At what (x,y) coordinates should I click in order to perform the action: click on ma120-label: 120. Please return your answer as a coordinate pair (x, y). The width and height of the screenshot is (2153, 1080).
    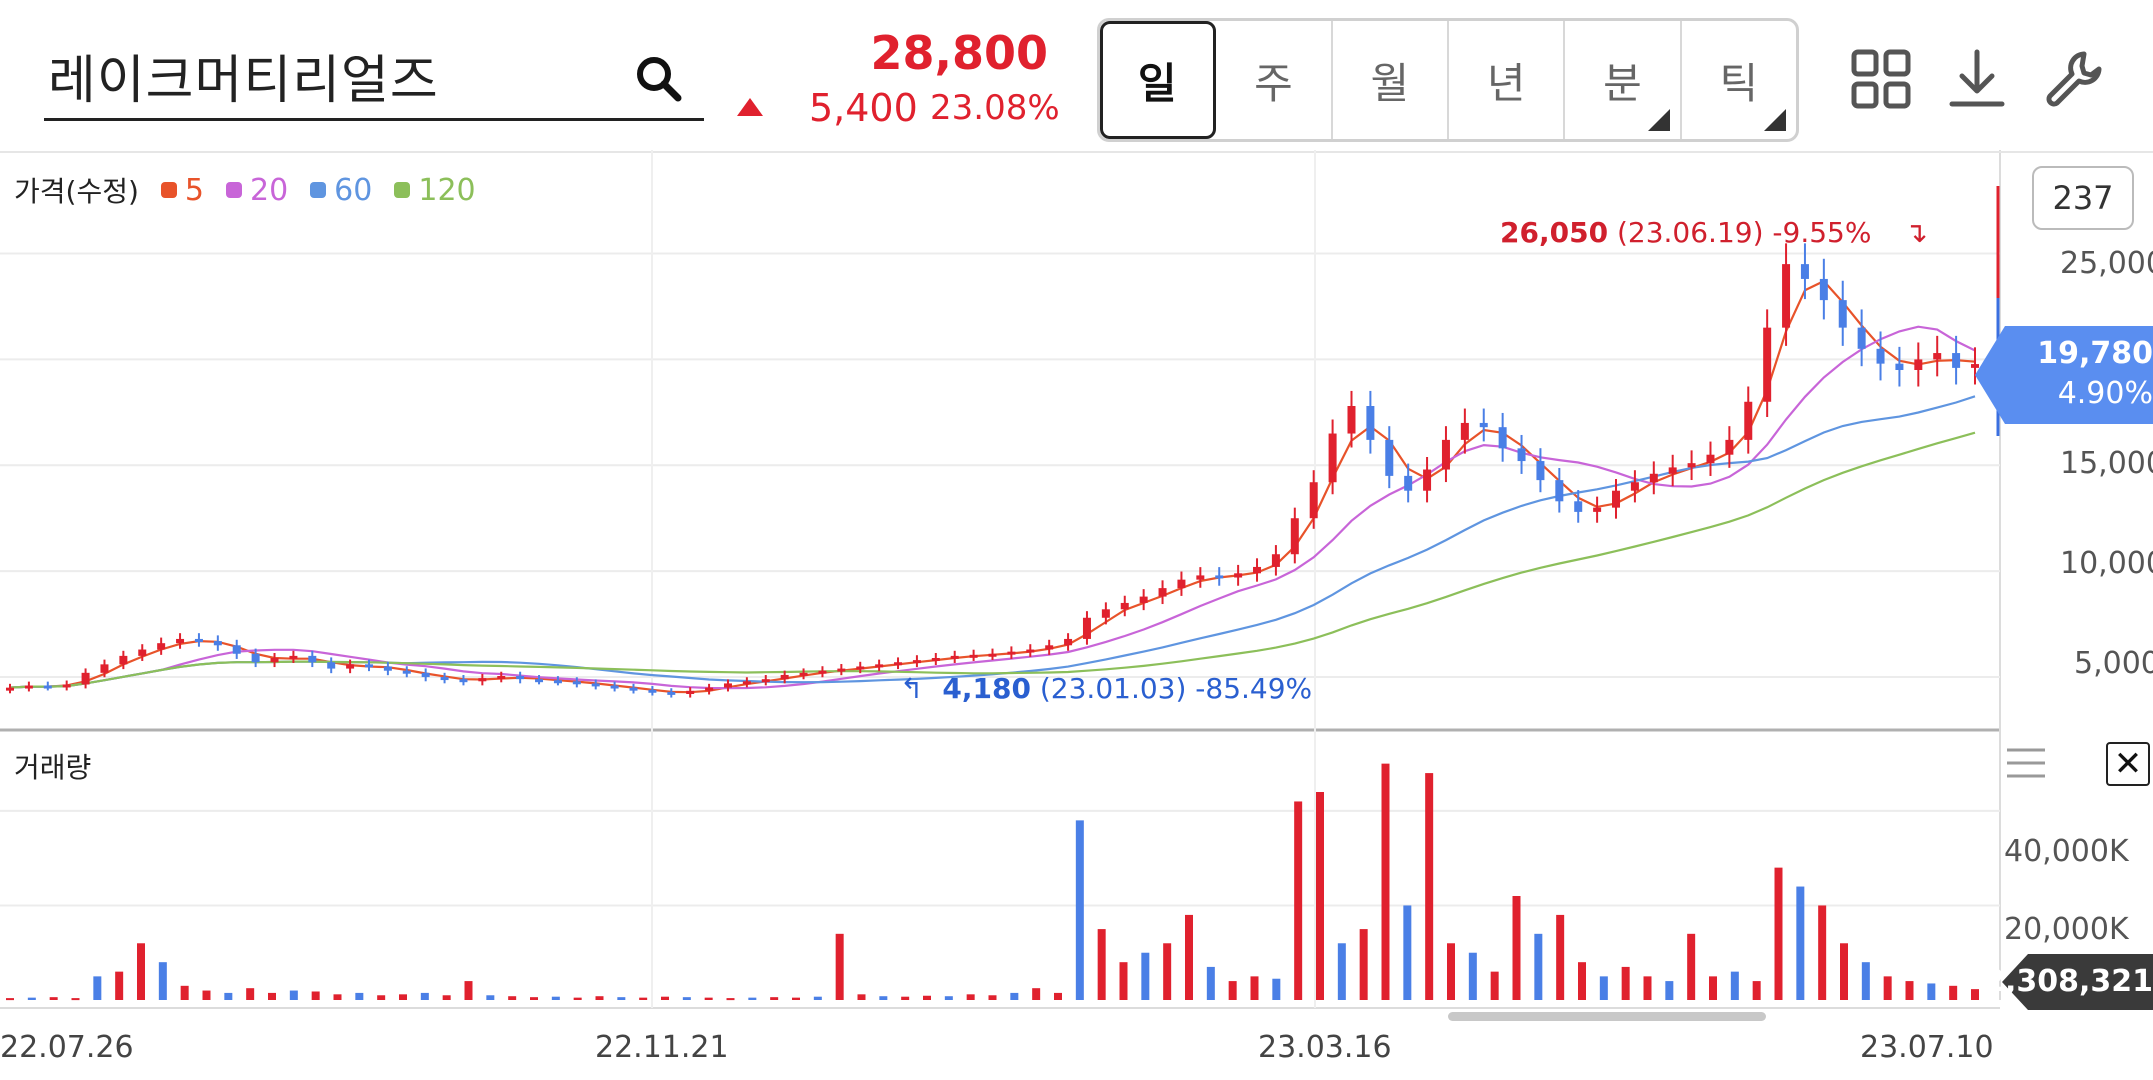
    Looking at the image, I should click on (447, 190).